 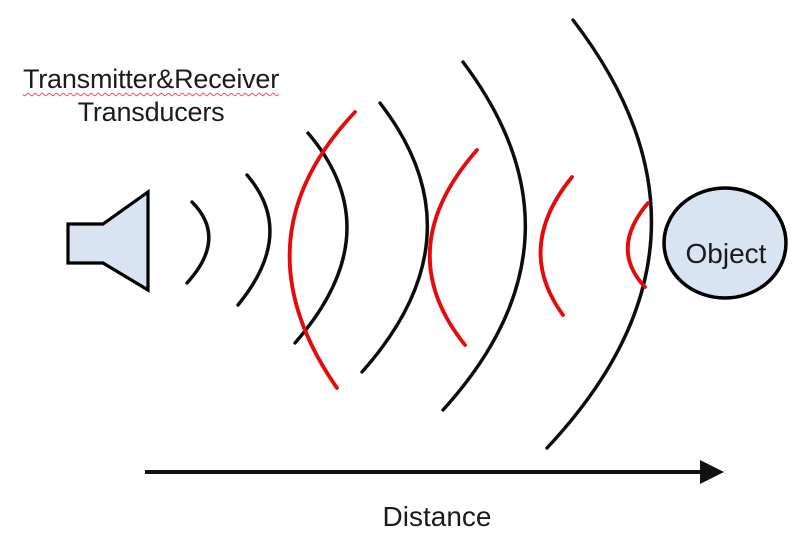 What do you see at coordinates (712, 472) in the screenshot?
I see `distance-arrow-head` at bounding box center [712, 472].